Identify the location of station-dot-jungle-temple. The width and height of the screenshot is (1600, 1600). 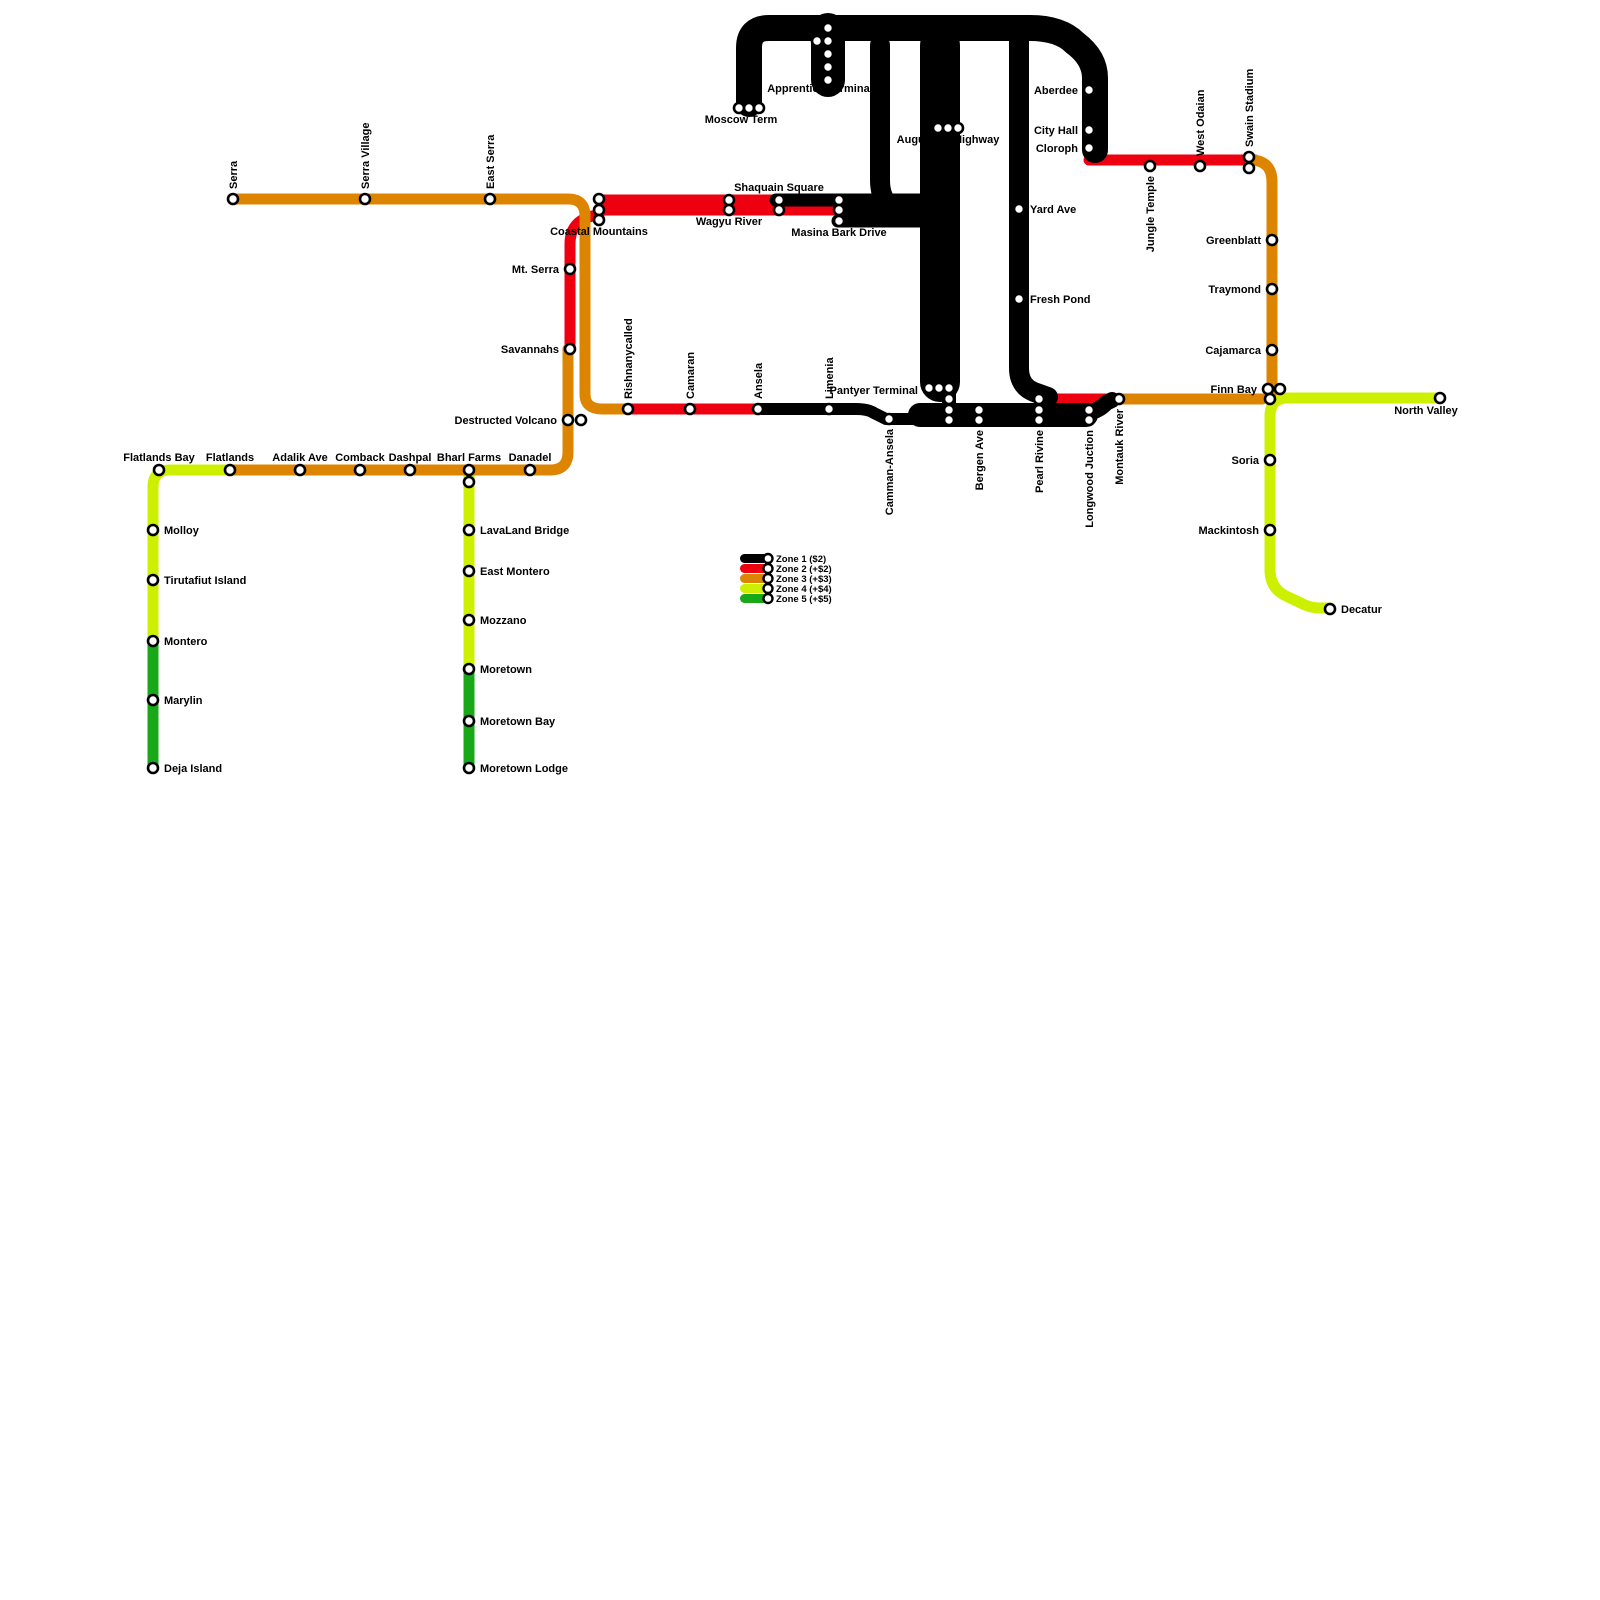
(1150, 166).